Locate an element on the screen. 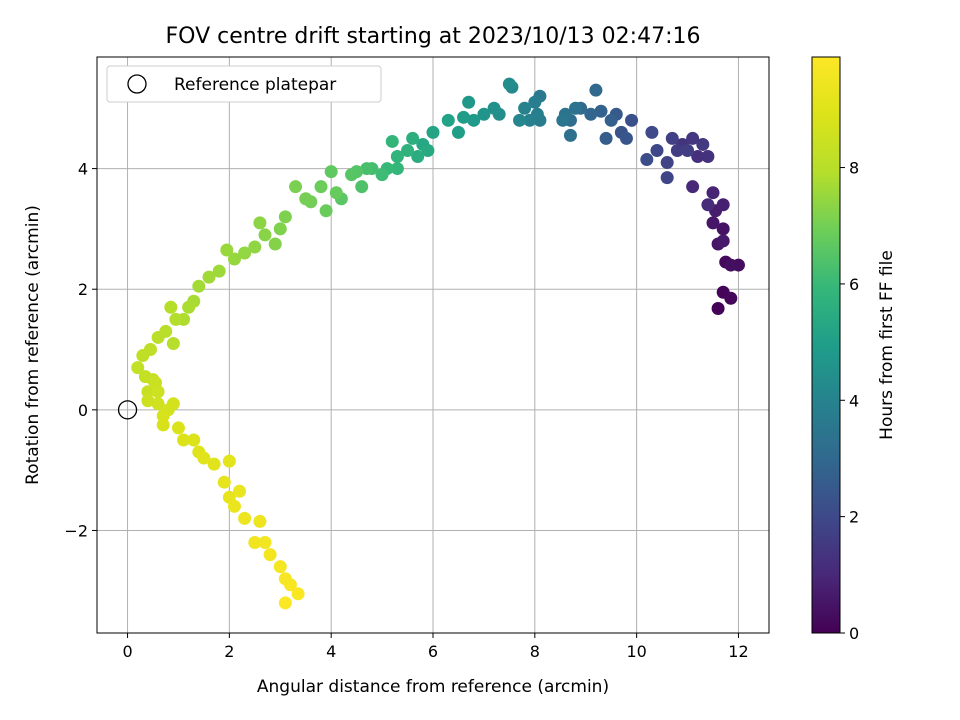 The width and height of the screenshot is (960, 720). colorbar-tick-label: 6 is located at coordinates (854, 284).